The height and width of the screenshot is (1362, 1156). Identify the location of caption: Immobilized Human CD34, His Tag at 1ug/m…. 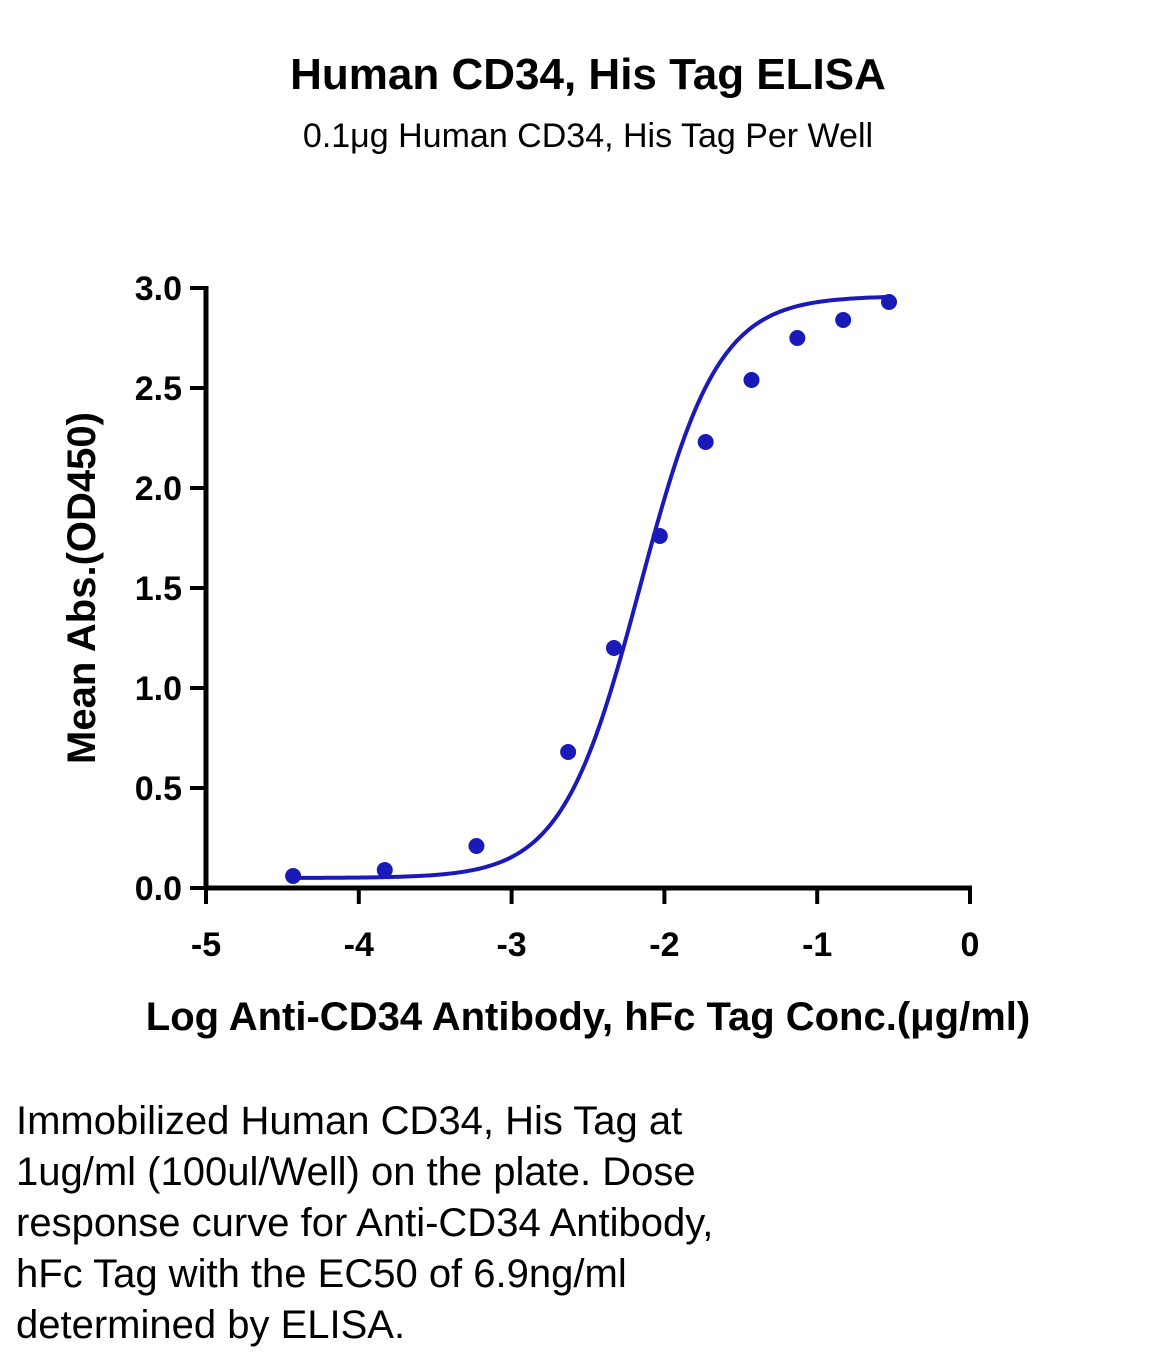
(365, 1223).